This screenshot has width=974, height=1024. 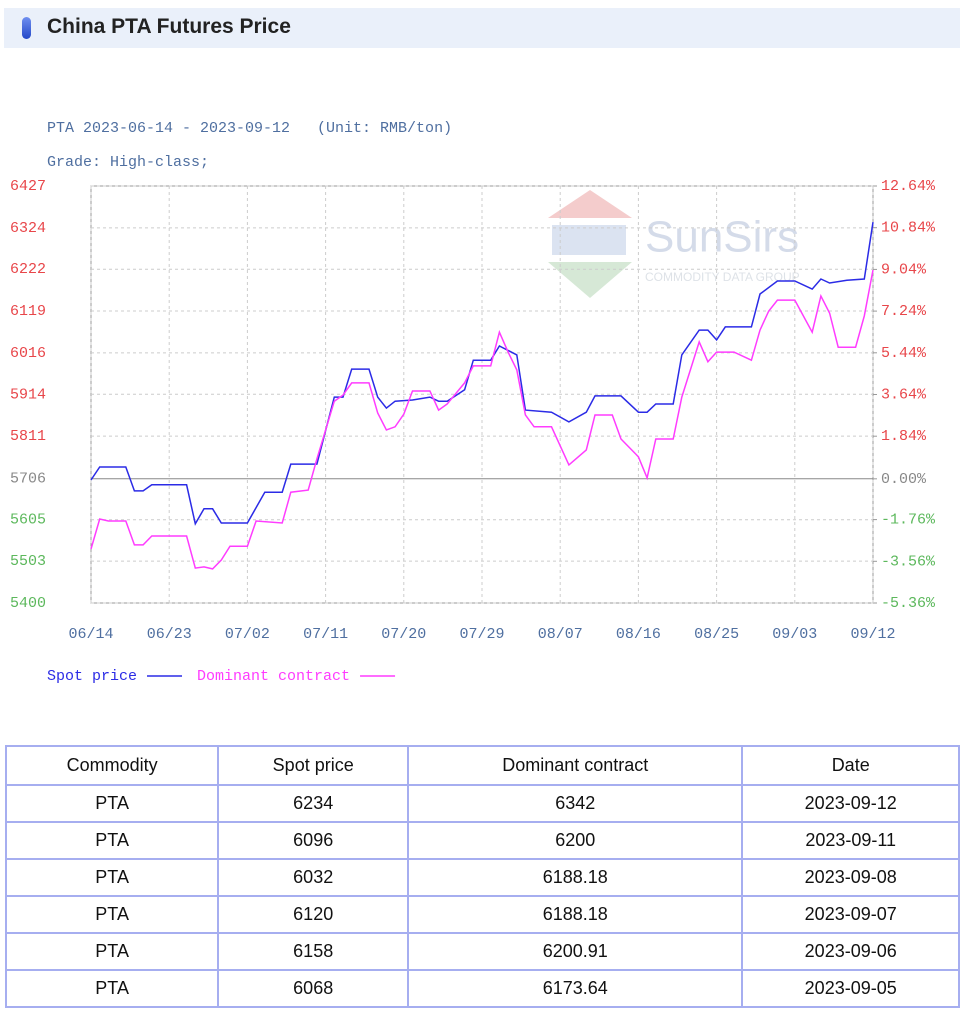 What do you see at coordinates (28, 603) in the screenshot?
I see `y-tick-label: 5400` at bounding box center [28, 603].